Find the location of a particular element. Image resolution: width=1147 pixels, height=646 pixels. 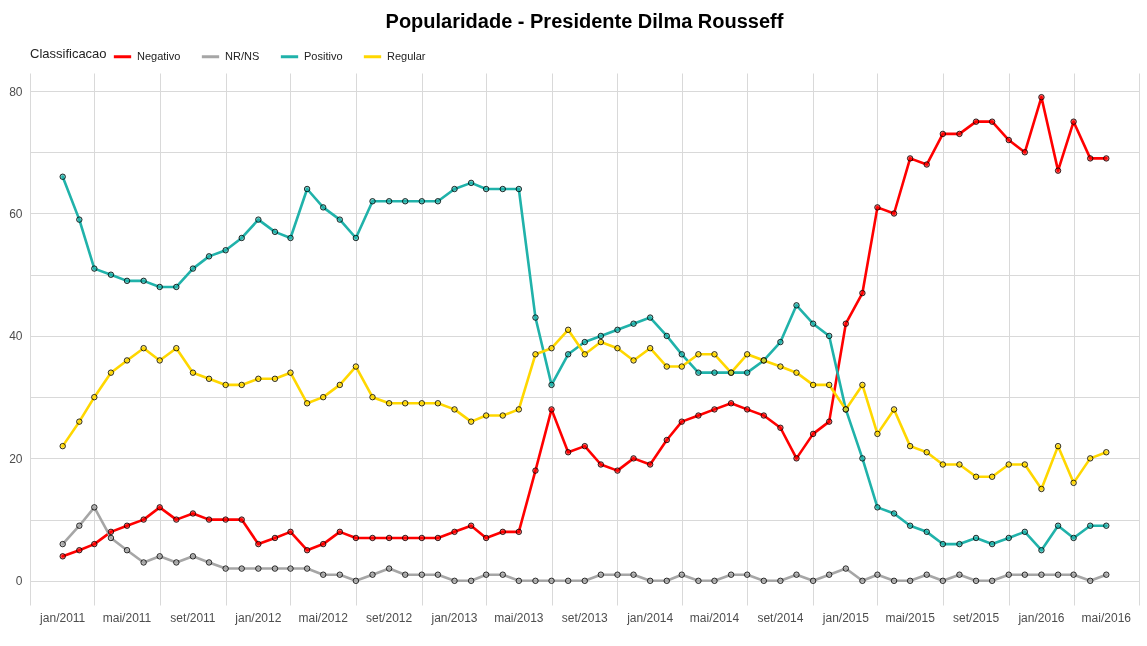

x-tick-label: jan/2012 is located at coordinates (258, 618).